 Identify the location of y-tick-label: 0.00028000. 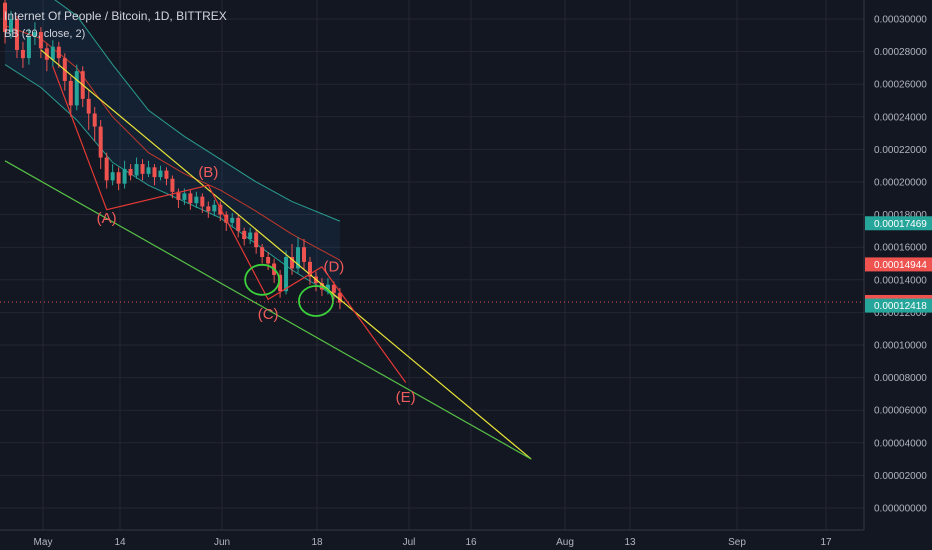
(900, 52).